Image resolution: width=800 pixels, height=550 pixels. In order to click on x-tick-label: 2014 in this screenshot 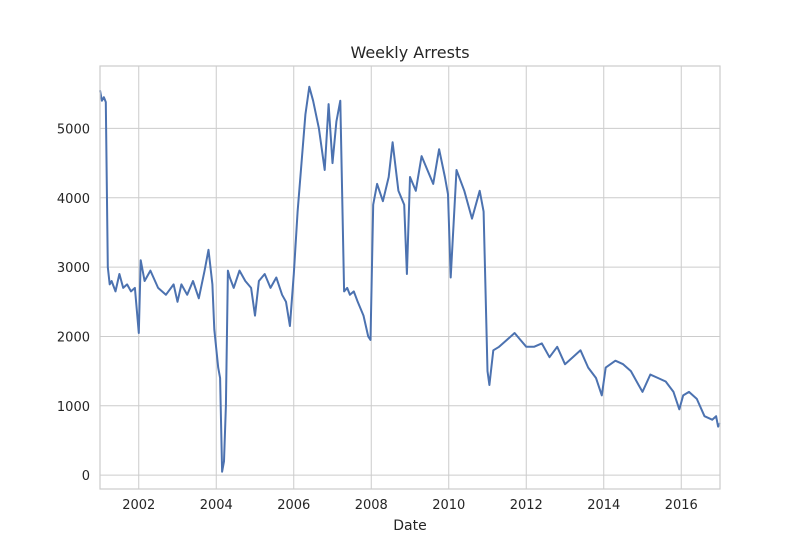, I will do `click(603, 505)`.